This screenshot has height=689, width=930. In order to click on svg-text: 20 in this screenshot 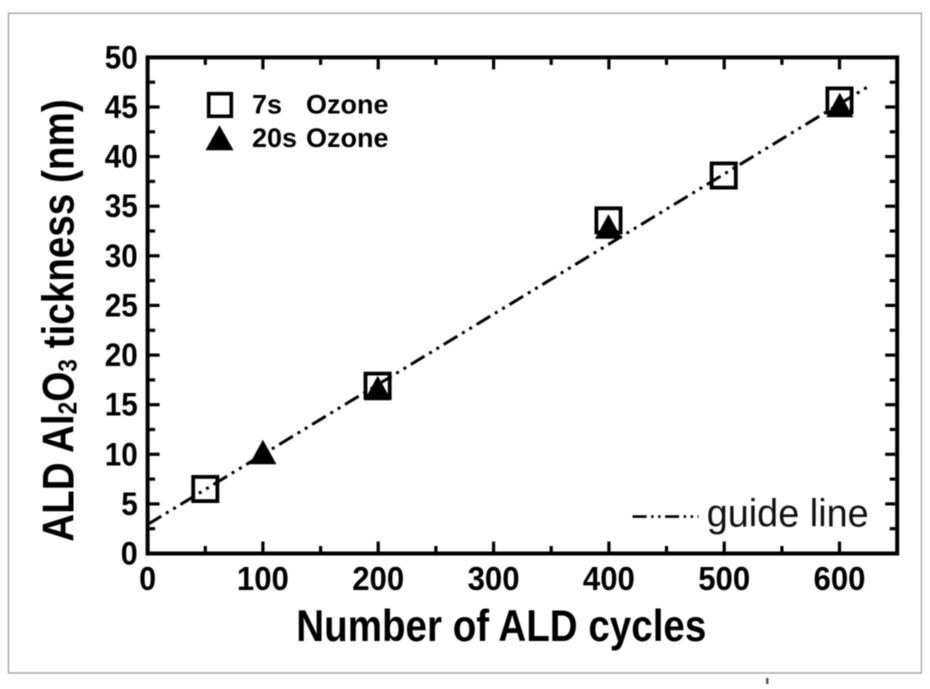, I will do `click(121, 355)`.